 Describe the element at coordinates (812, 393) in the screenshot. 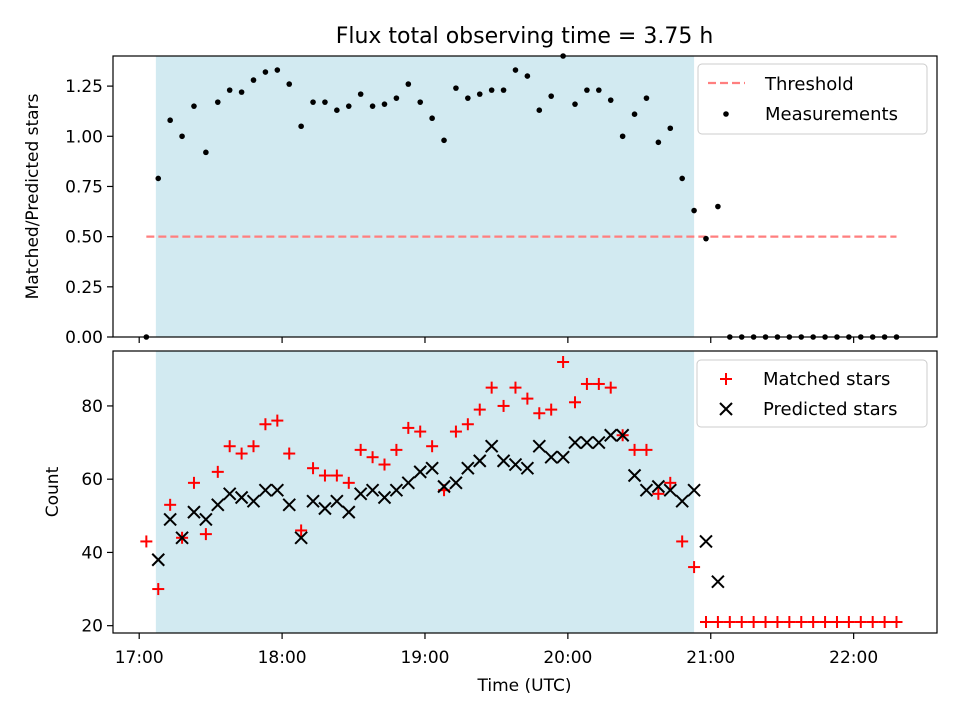

I see `bottom-legend-frame` at that location.